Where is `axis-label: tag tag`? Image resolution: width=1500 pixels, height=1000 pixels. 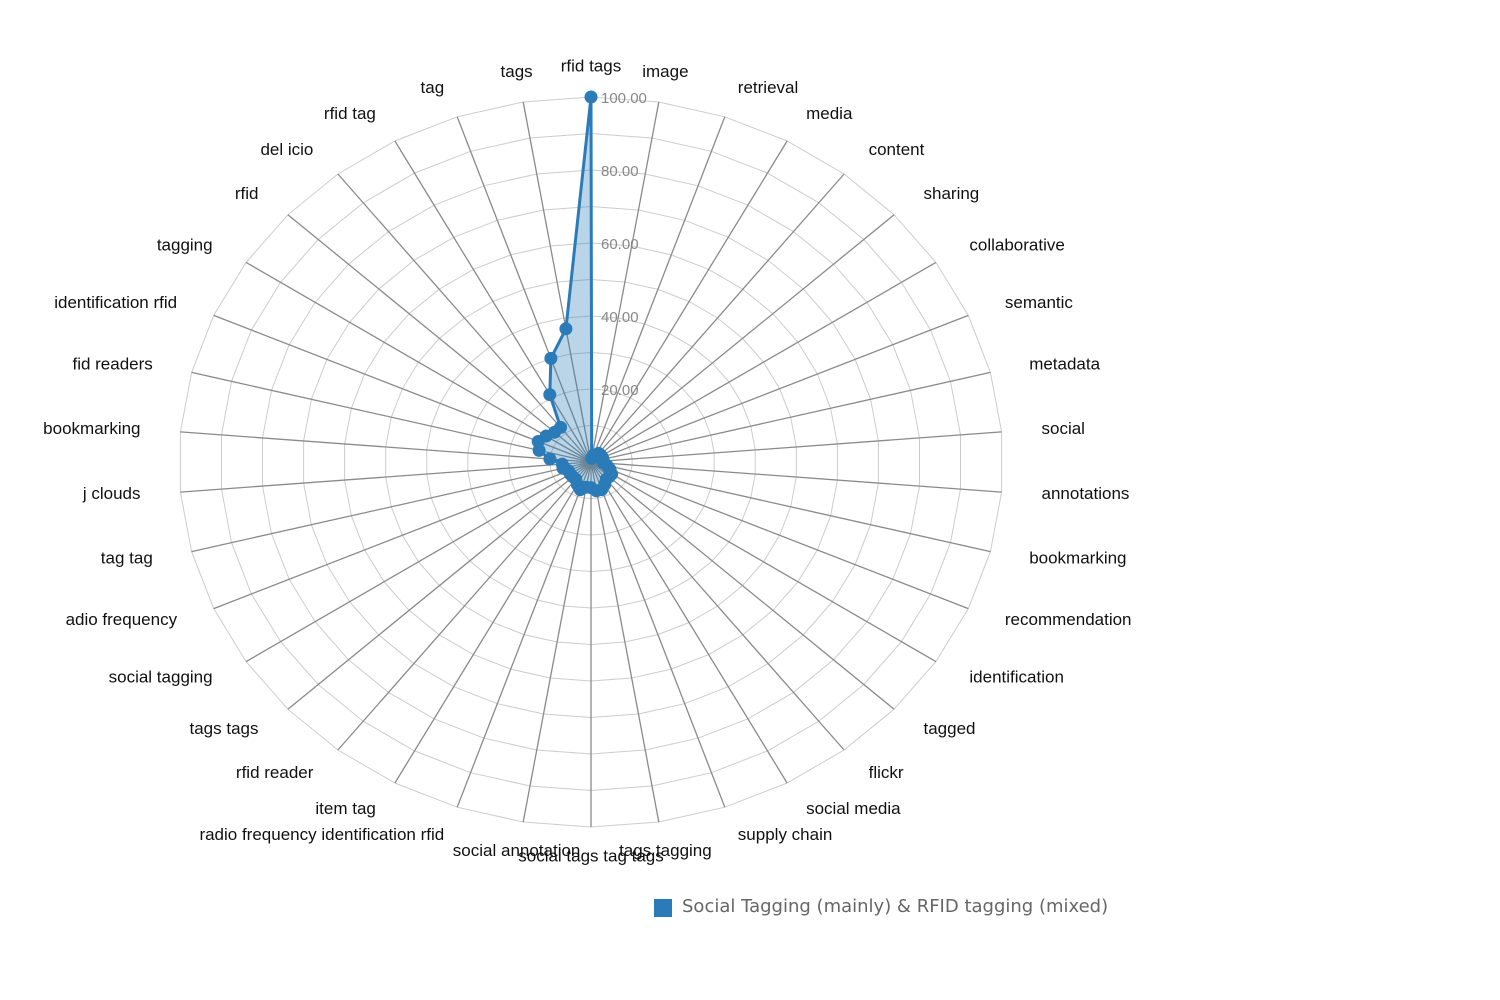
axis-label: tag tag is located at coordinates (127, 557).